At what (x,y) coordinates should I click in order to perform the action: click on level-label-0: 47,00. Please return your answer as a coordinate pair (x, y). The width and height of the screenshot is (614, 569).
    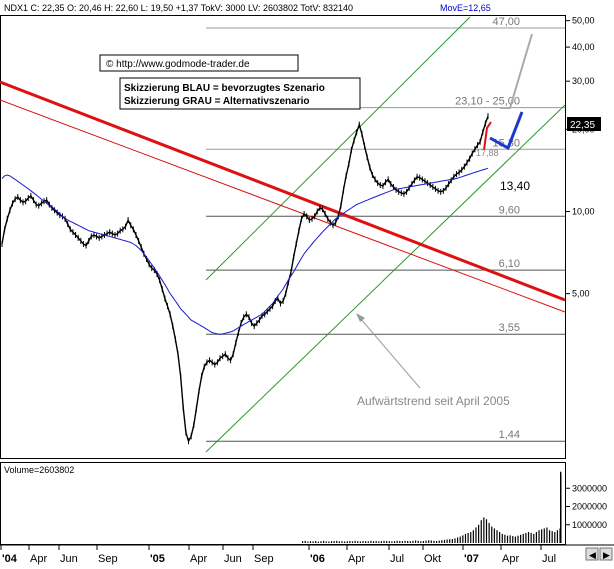
    Looking at the image, I should click on (506, 22).